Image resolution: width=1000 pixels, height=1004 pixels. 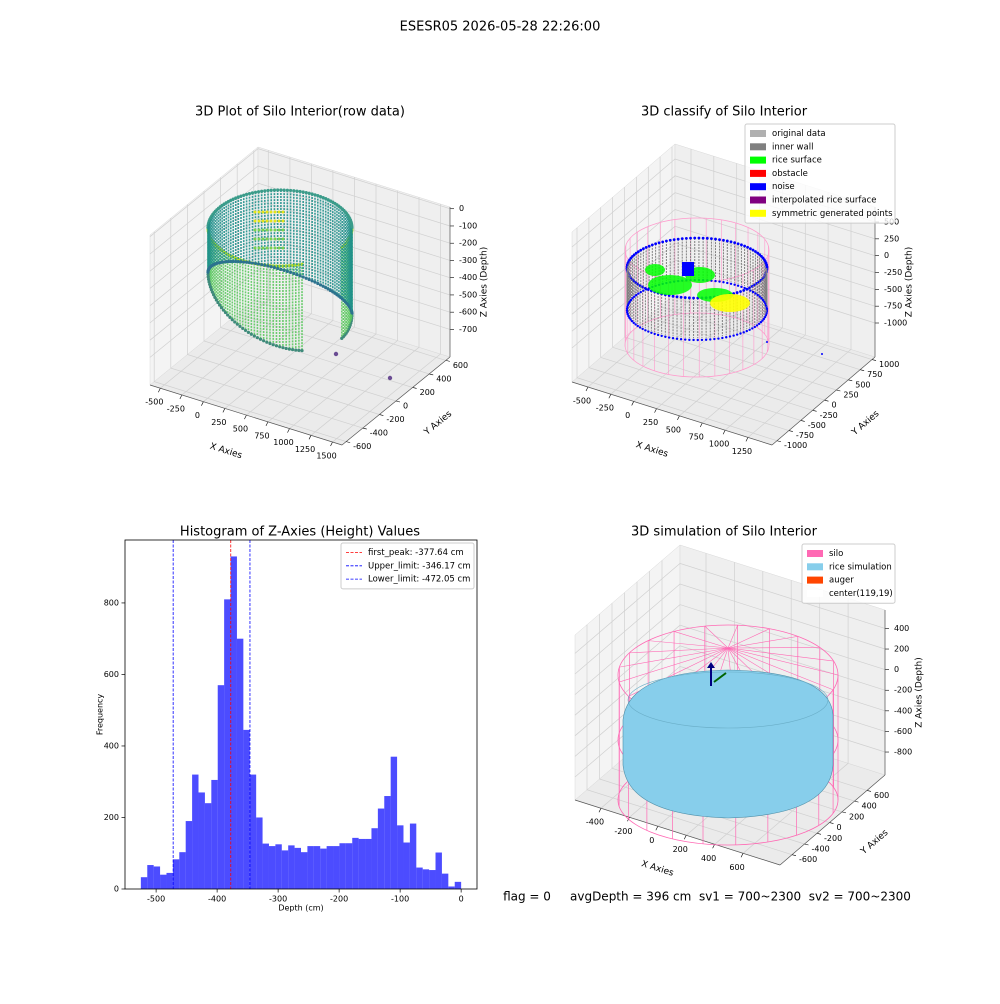 I want to click on x-tick-label: 750, so click(x=261, y=435).